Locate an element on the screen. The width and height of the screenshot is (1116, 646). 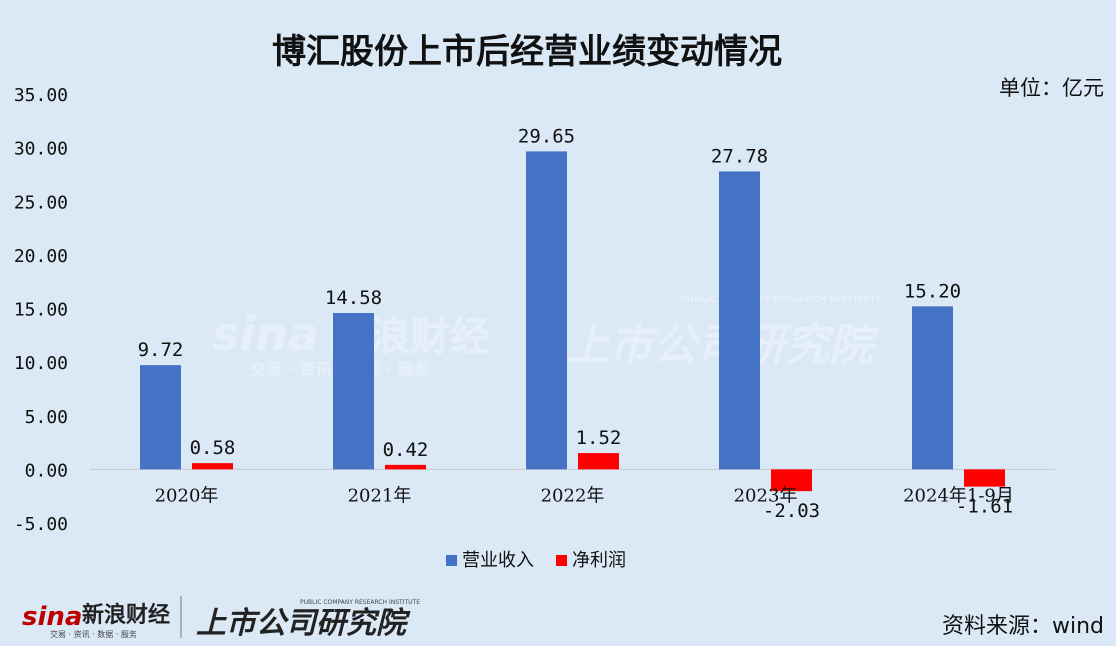
net-profit-data-label: 1.52 is located at coordinates (599, 438).